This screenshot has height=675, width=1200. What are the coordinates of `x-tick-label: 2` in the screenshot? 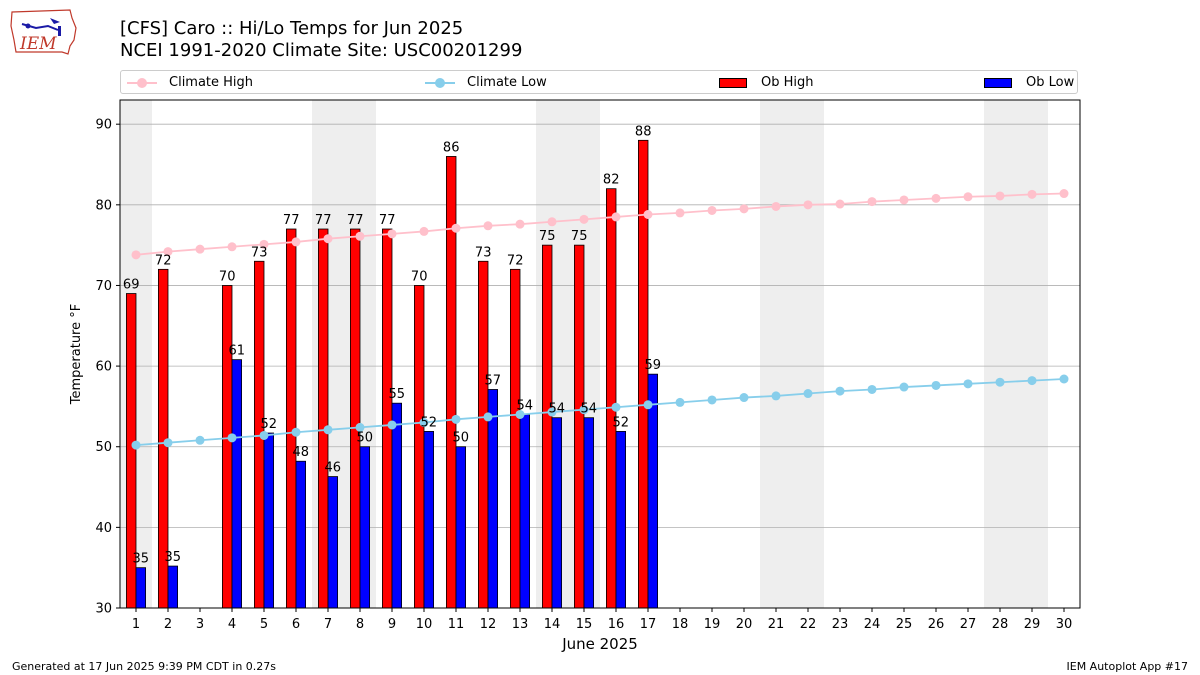 It's located at (168, 624).